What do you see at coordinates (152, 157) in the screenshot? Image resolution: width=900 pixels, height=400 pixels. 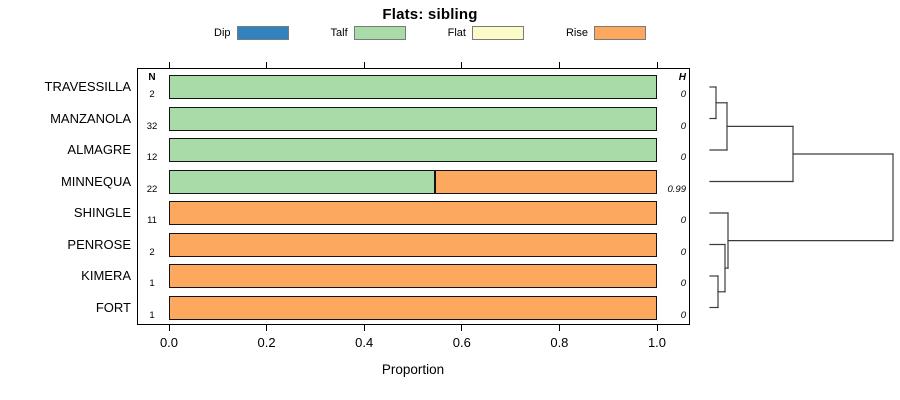 I see `n-value: 12` at bounding box center [152, 157].